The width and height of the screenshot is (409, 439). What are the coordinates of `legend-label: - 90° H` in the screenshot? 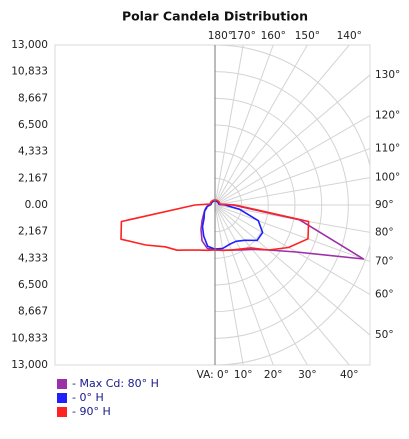 It's located at (91, 411).